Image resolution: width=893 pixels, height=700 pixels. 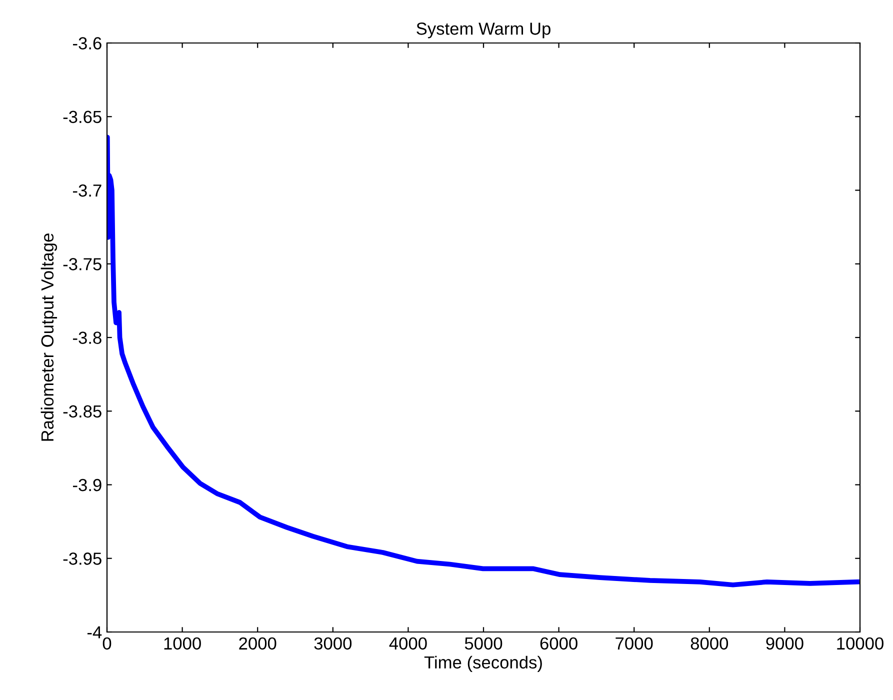 What do you see at coordinates (483, 30) in the screenshot?
I see `chart-title: System Warm Up` at bounding box center [483, 30].